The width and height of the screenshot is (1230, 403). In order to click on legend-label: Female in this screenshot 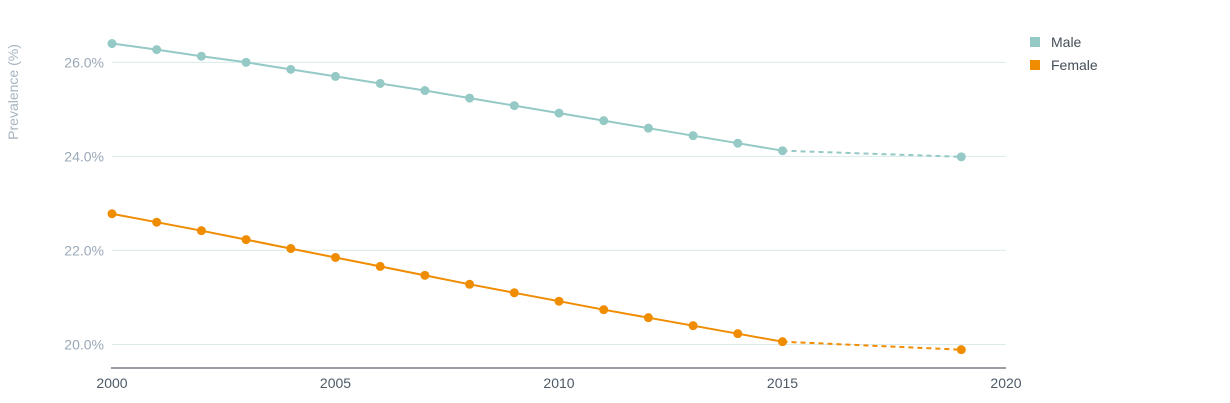, I will do `click(1074, 65)`.